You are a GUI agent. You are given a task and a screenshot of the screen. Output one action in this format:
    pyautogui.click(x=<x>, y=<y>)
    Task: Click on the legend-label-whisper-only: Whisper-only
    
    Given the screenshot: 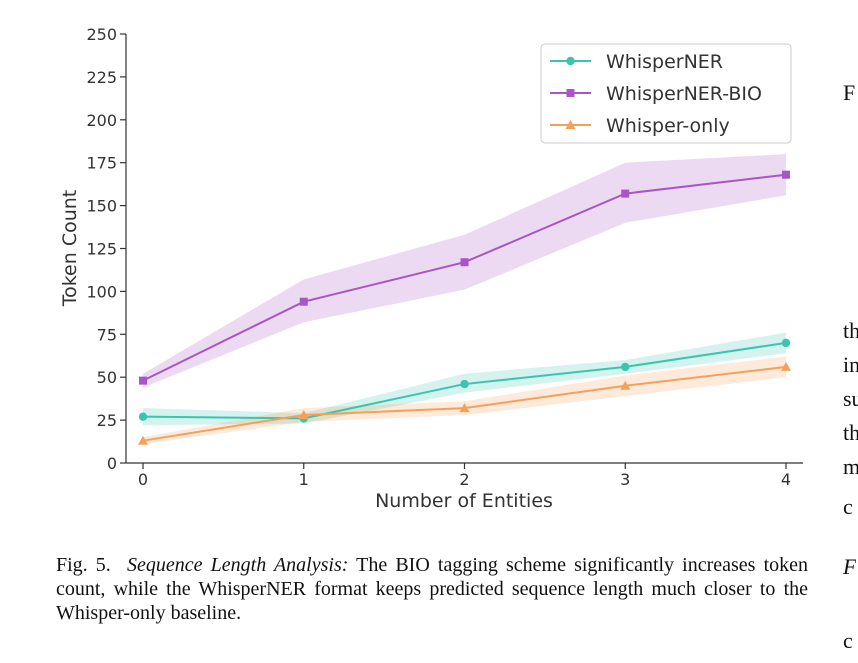 What is the action you would take?
    pyautogui.click(x=668, y=126)
    